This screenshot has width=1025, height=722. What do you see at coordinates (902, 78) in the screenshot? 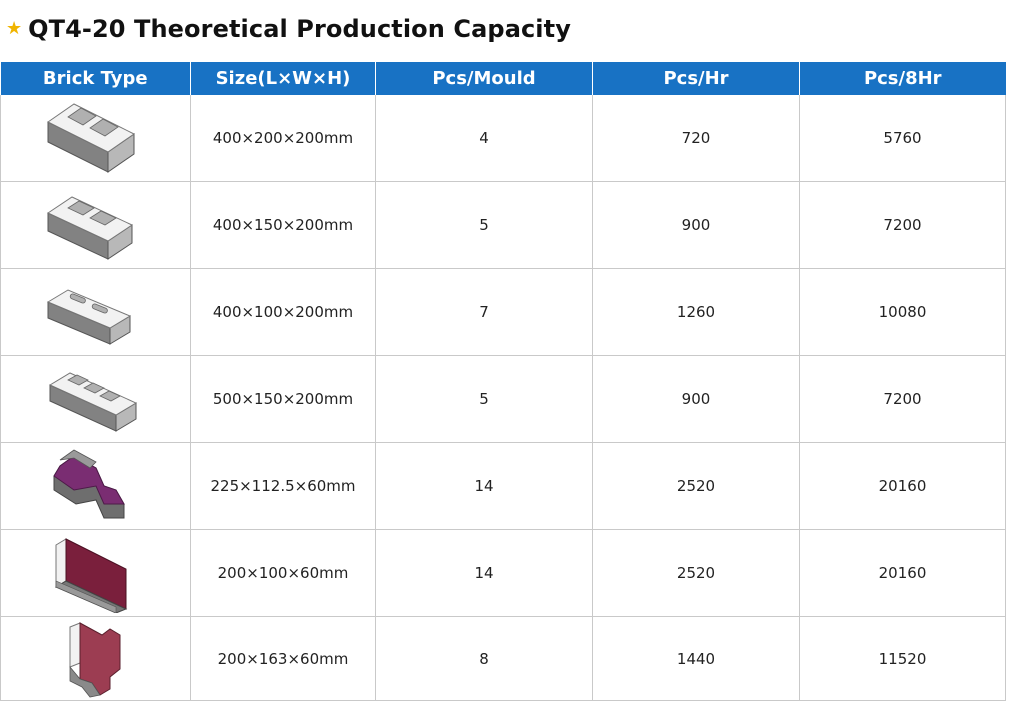
I see `column-header-pcs-8hr: Pcs/8Hr` at bounding box center [902, 78].